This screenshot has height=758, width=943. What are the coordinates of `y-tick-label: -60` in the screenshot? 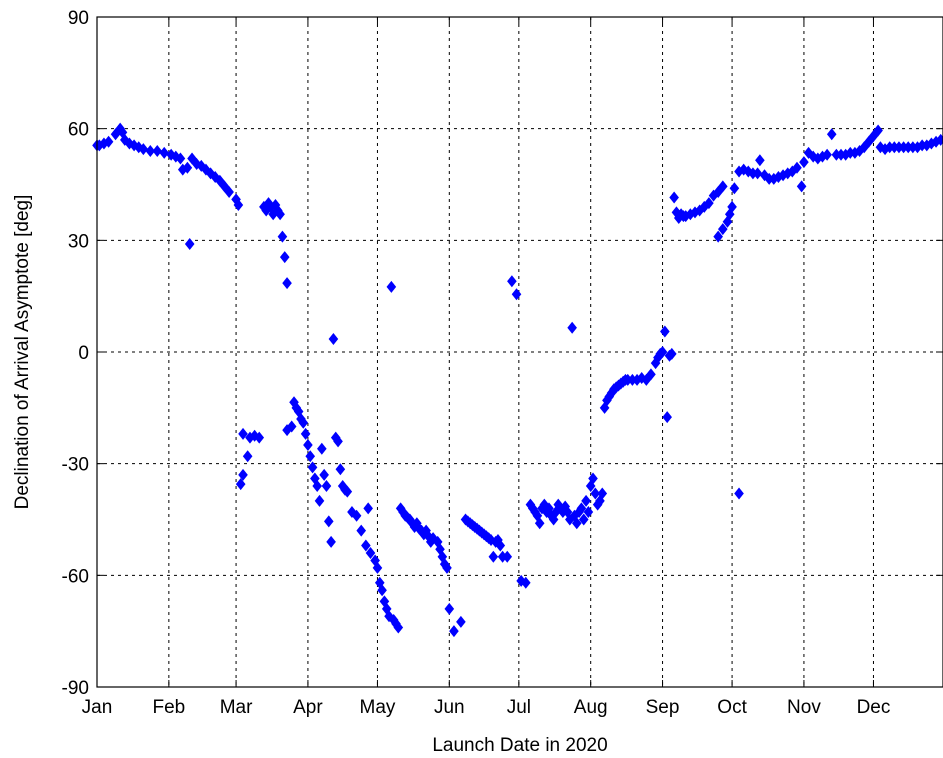 It's located at (75, 576).